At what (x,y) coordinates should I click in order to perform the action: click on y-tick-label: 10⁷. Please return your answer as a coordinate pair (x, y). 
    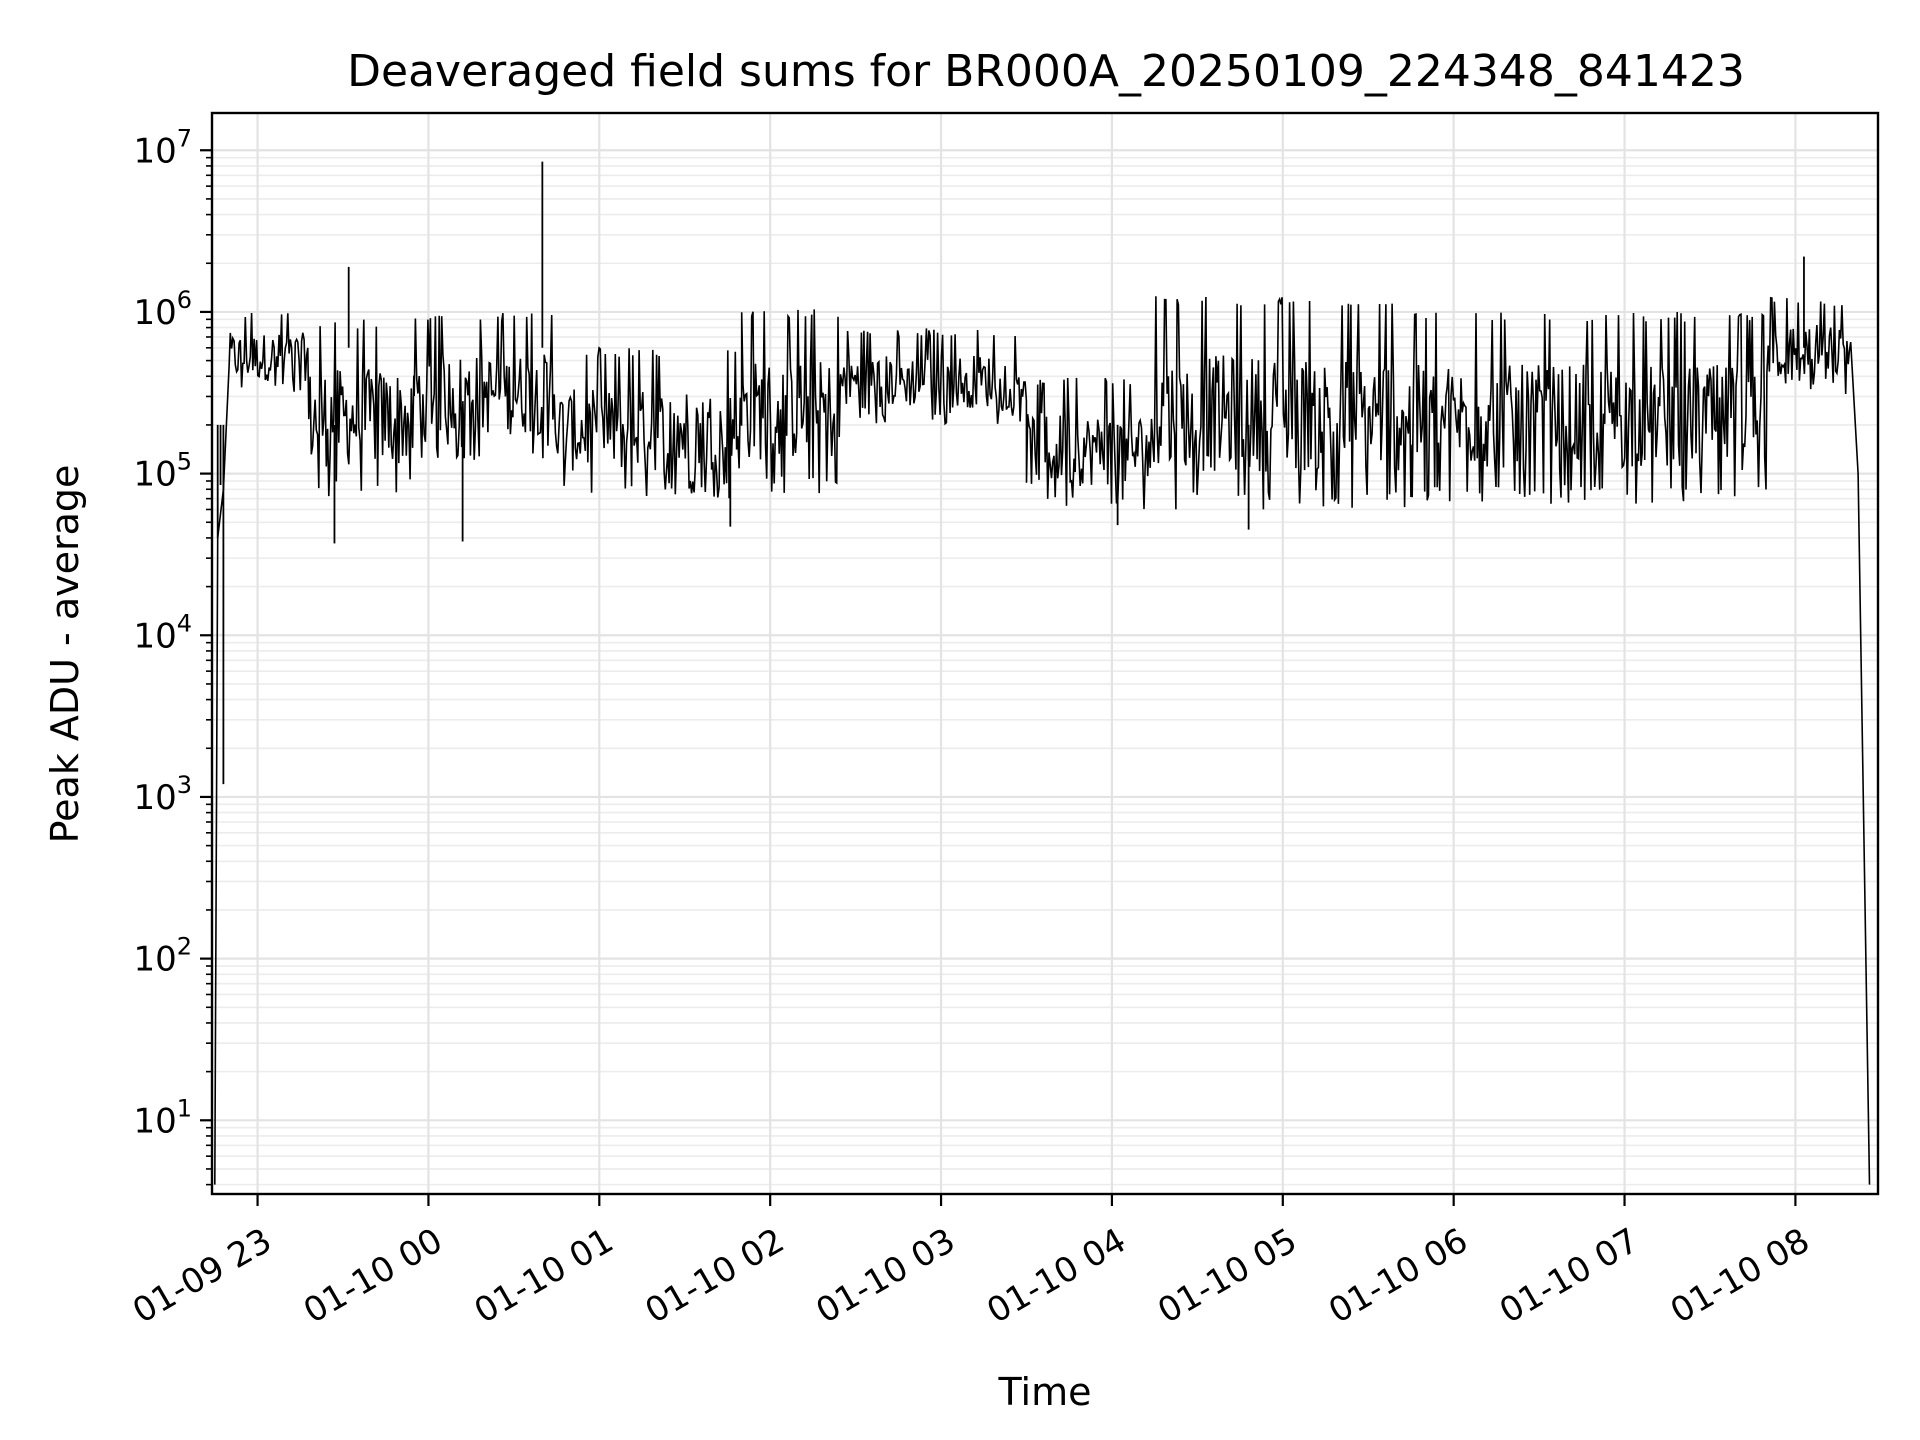
    Looking at the image, I should click on (162, 147).